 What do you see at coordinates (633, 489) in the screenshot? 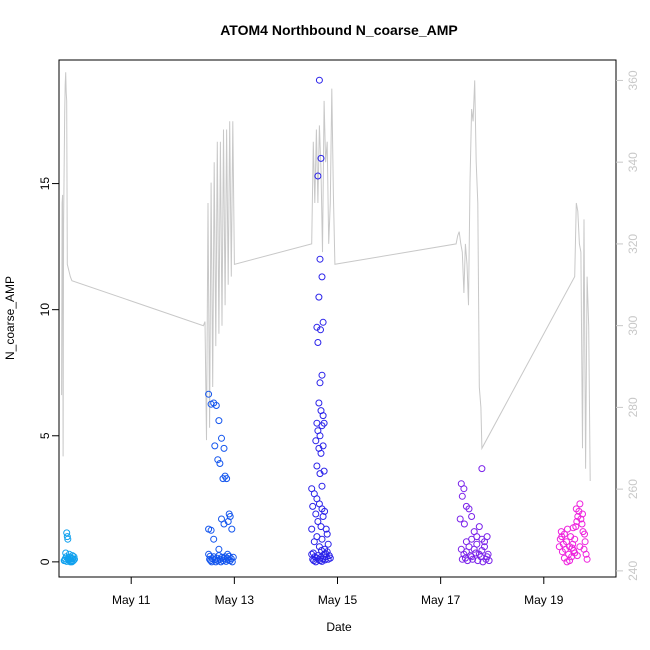
I see `y2-tick-label: 260` at bounding box center [633, 489].